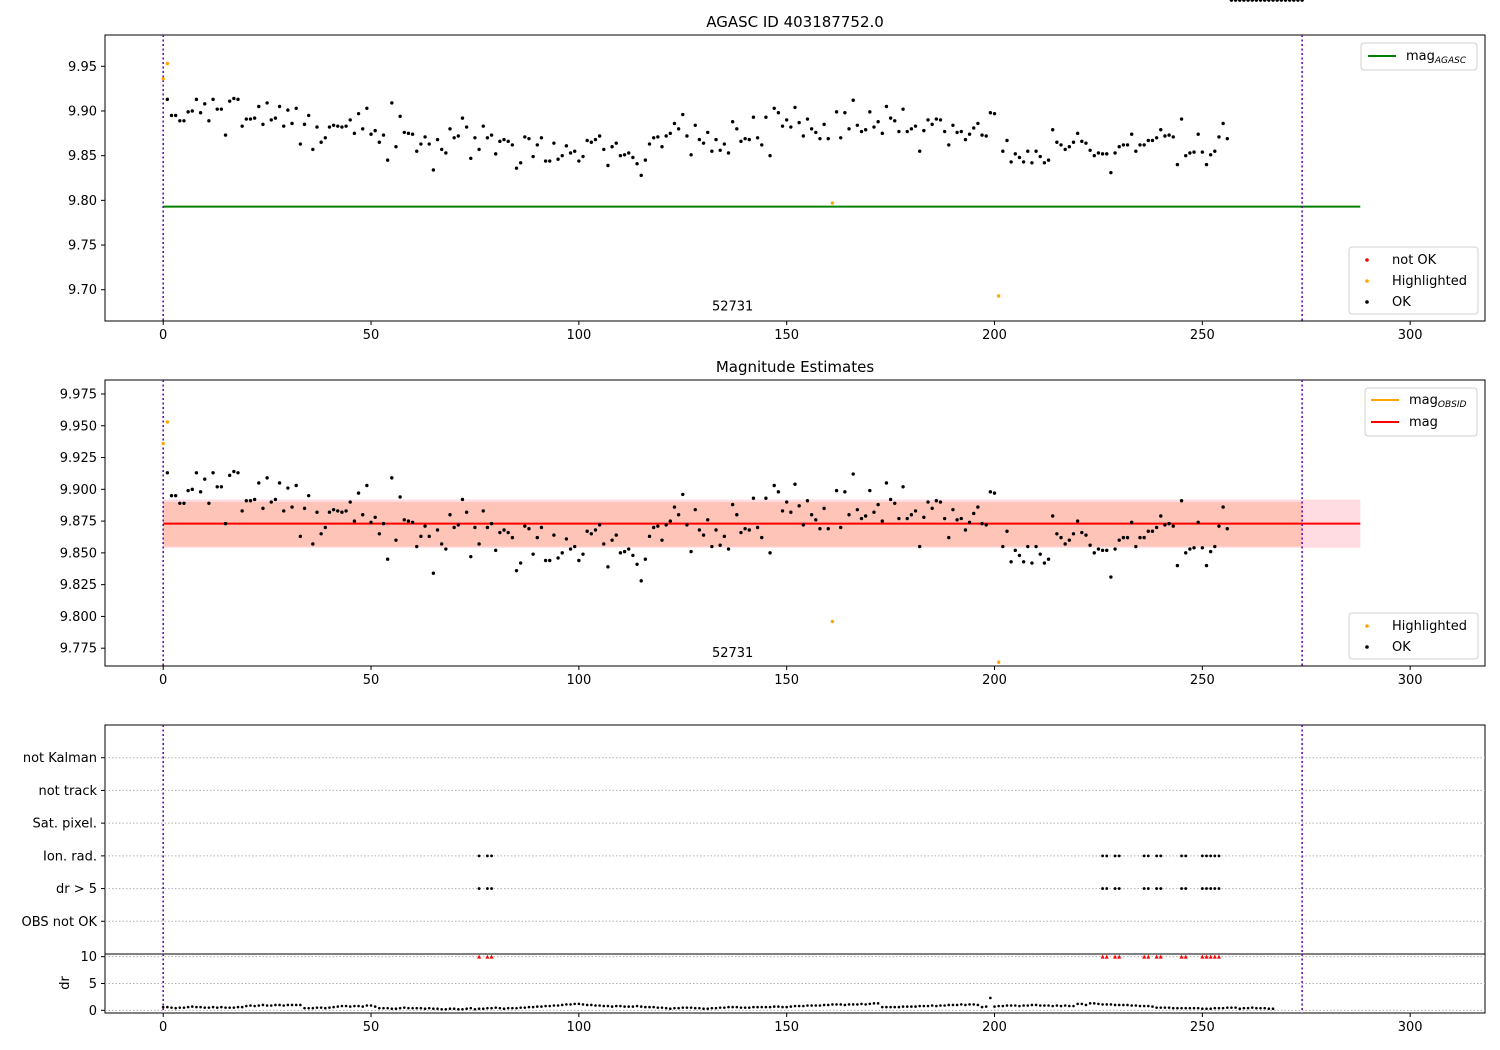  What do you see at coordinates (1423, 422) in the screenshot?
I see `legend-mag-label: mag` at bounding box center [1423, 422].